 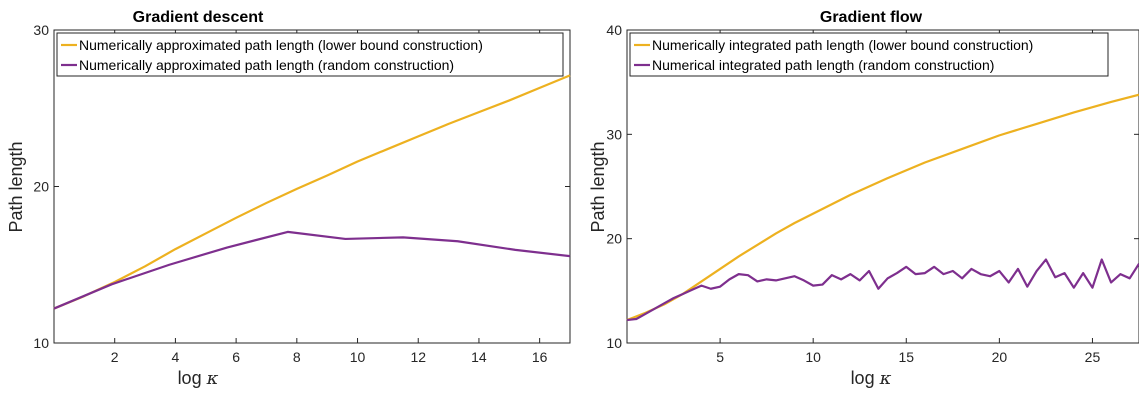 I want to click on x-tick-label: 2, so click(x=115, y=357).